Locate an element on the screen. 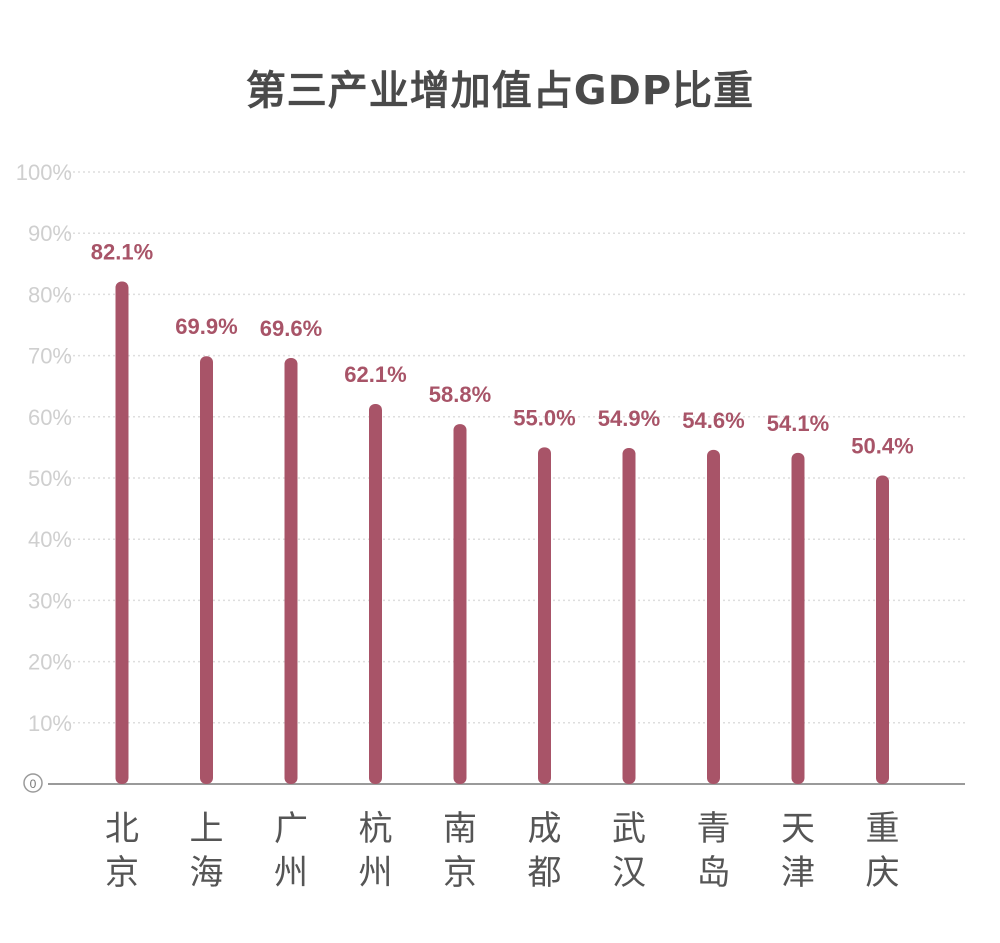 The width and height of the screenshot is (1000, 943). bar-value-label: 58.8% is located at coordinates (460, 394).